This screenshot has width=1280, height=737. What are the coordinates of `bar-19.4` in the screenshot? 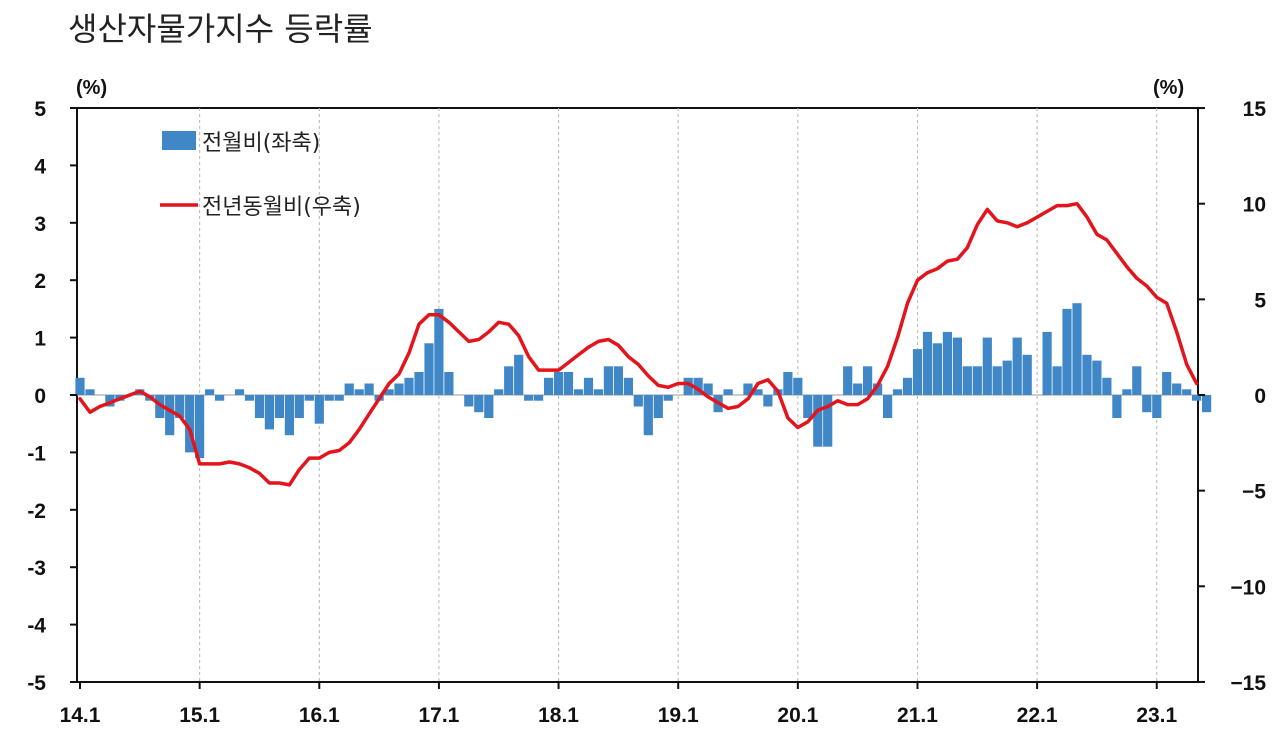 It's located at (708, 389).